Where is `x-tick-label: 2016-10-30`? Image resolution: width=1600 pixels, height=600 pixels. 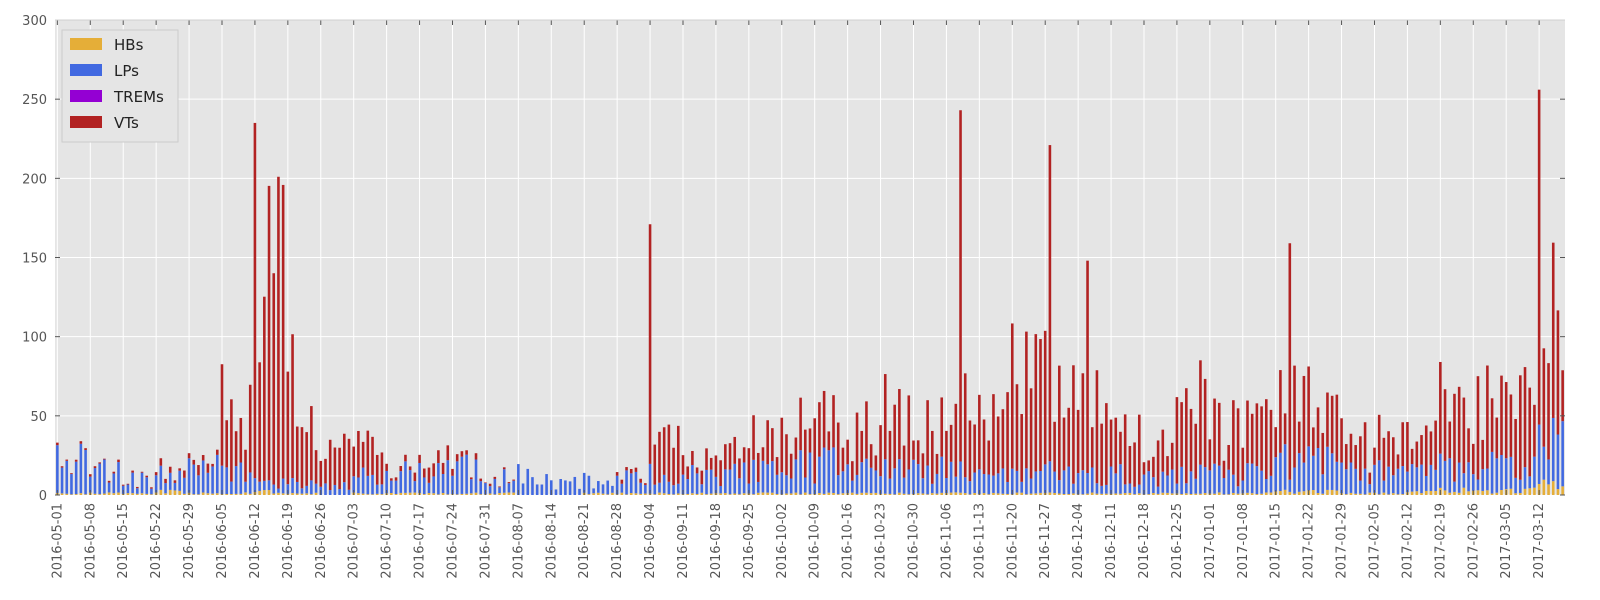 x-tick-label: 2016-10-30 is located at coordinates (913, 541).